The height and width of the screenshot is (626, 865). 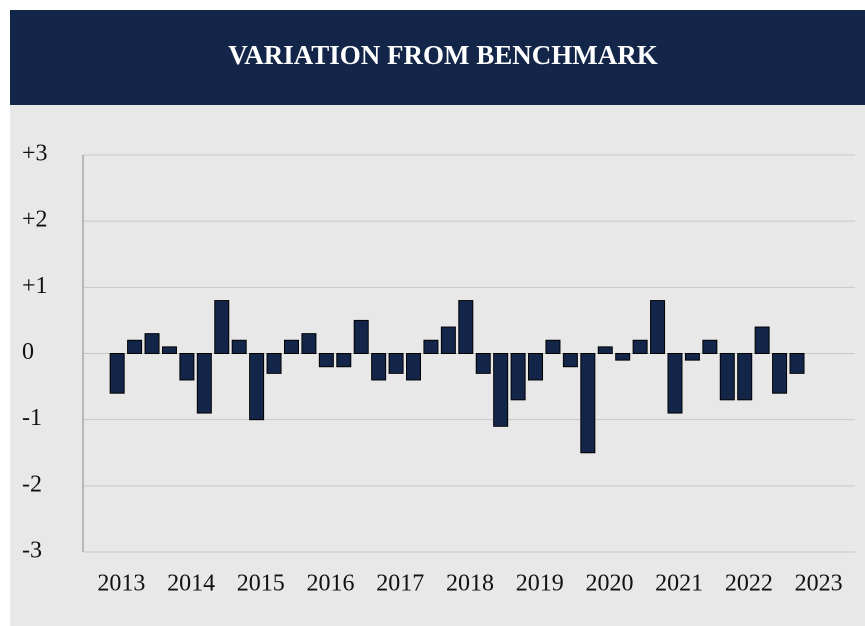 What do you see at coordinates (32, 418) in the screenshot?
I see `y-tick-label: -1` at bounding box center [32, 418].